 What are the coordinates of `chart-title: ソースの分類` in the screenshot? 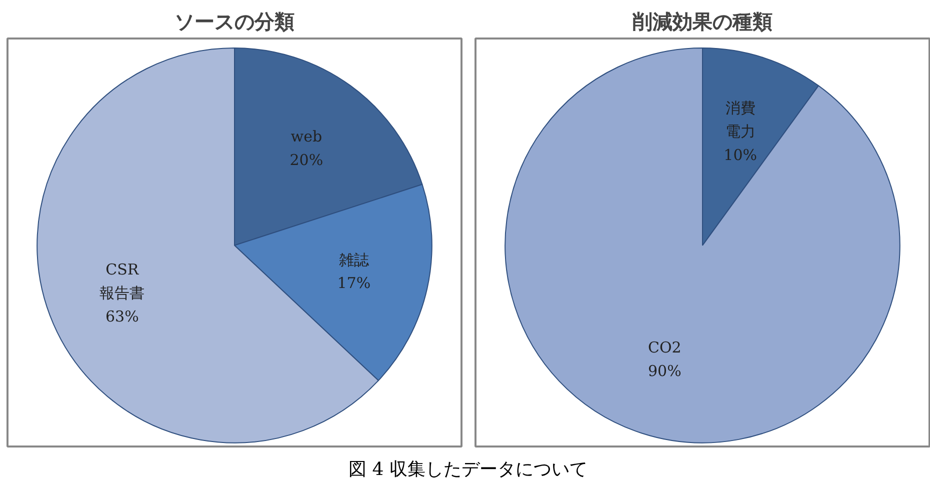 It's located at (234, 22).